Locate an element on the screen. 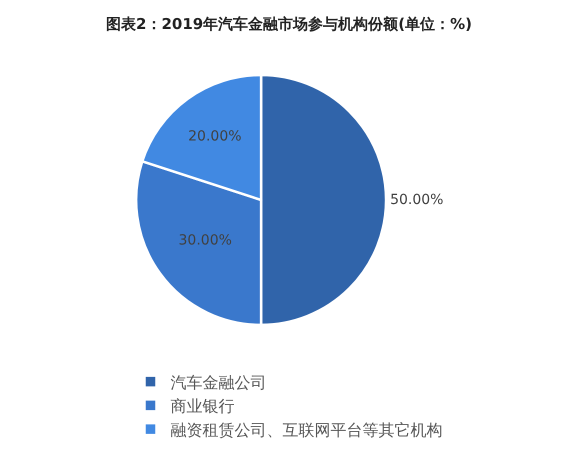  chart-title: 图表2：2019年汽车金融市场参与机构份额(单位：%) is located at coordinates (289, 23).